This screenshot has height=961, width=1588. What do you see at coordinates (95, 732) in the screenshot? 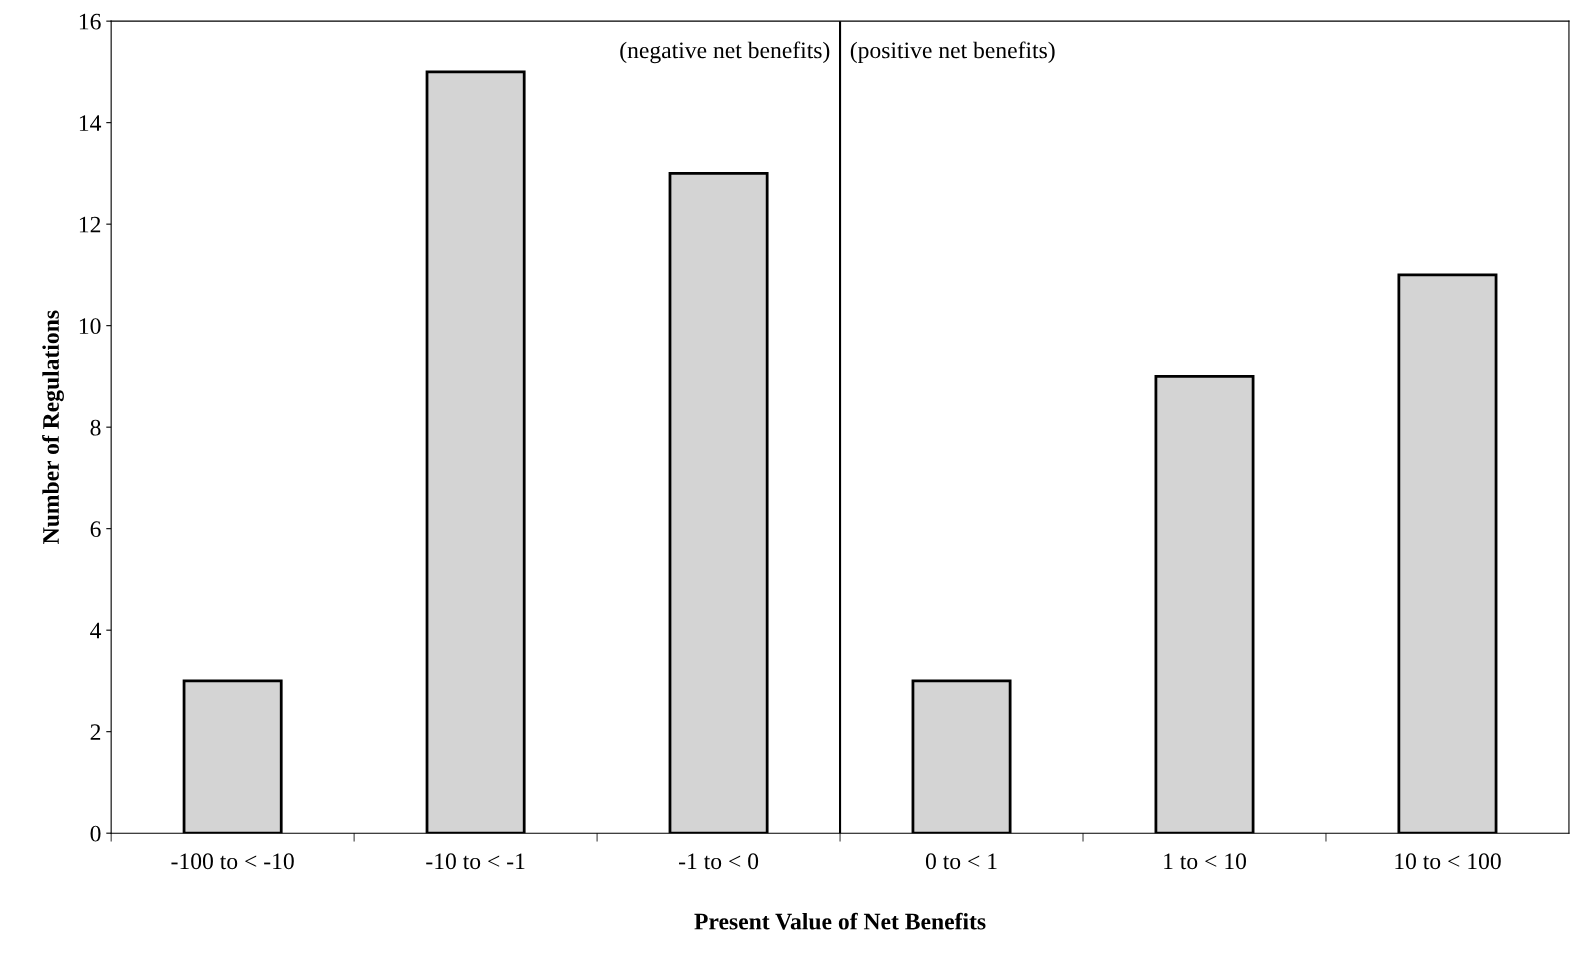
I see `y-tick-label: 2` at bounding box center [95, 732].